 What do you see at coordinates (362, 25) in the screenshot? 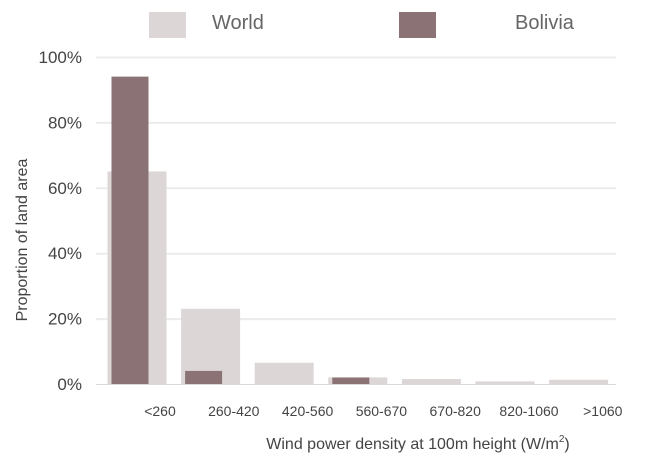
I see `legend: World Bolivia` at bounding box center [362, 25].